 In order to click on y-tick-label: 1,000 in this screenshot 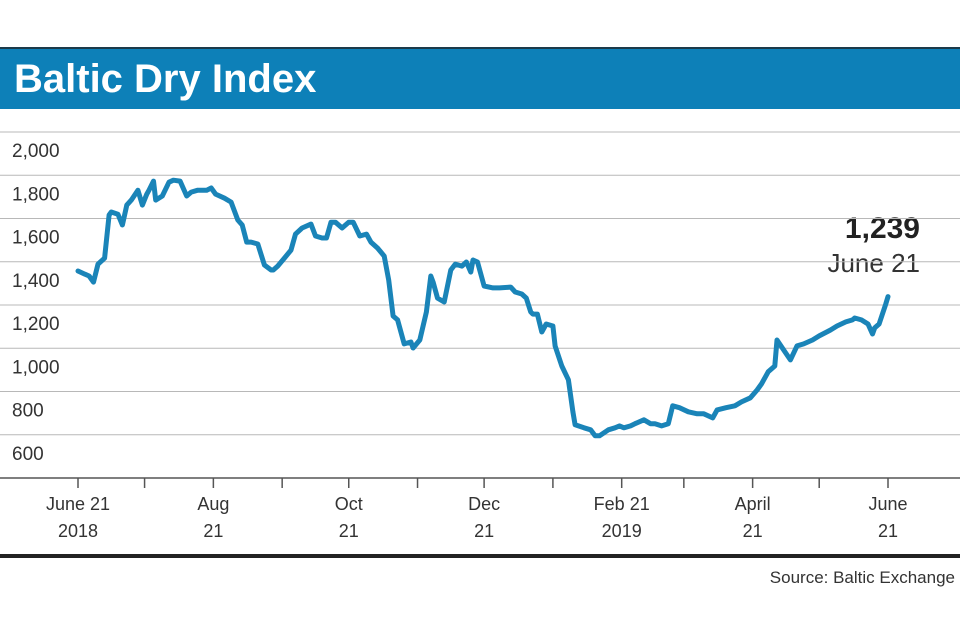, I will do `click(36, 367)`.